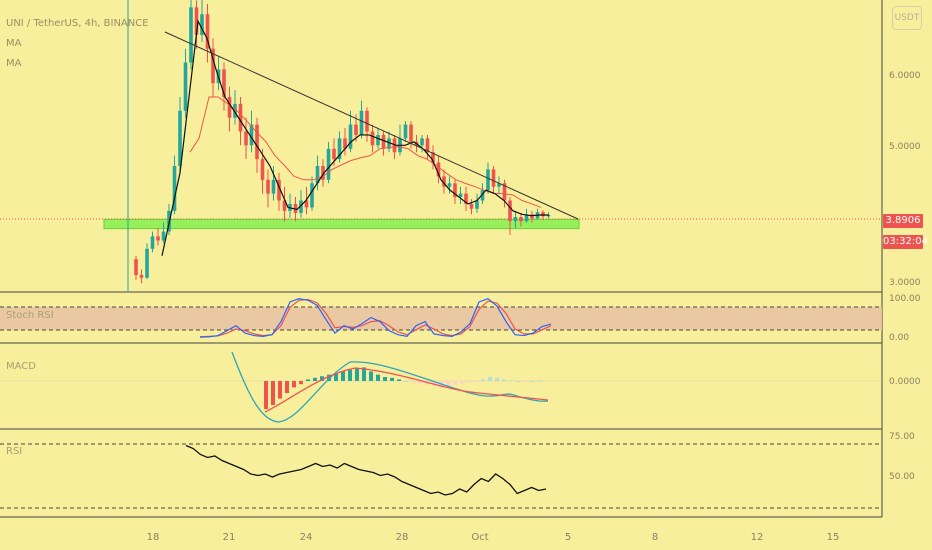  I want to click on rsi-tick-label: 50.00, so click(902, 477).